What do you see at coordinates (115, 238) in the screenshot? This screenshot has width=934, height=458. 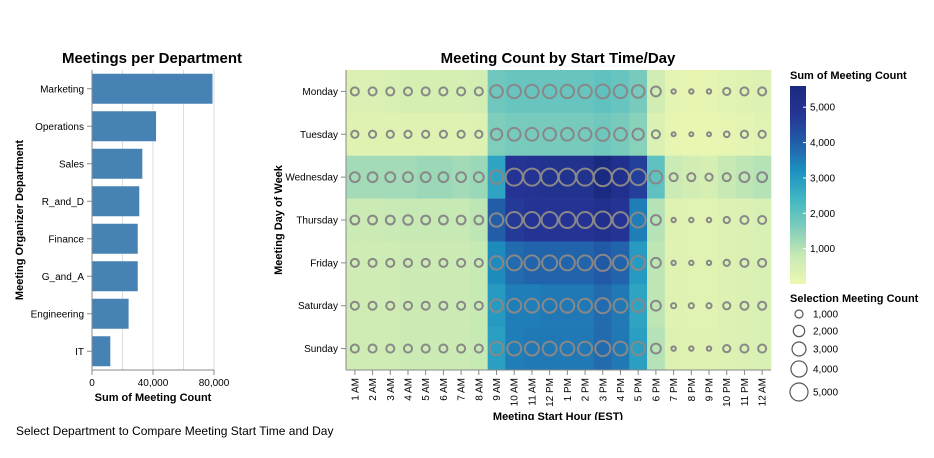 I see `bar-finance` at bounding box center [115, 238].